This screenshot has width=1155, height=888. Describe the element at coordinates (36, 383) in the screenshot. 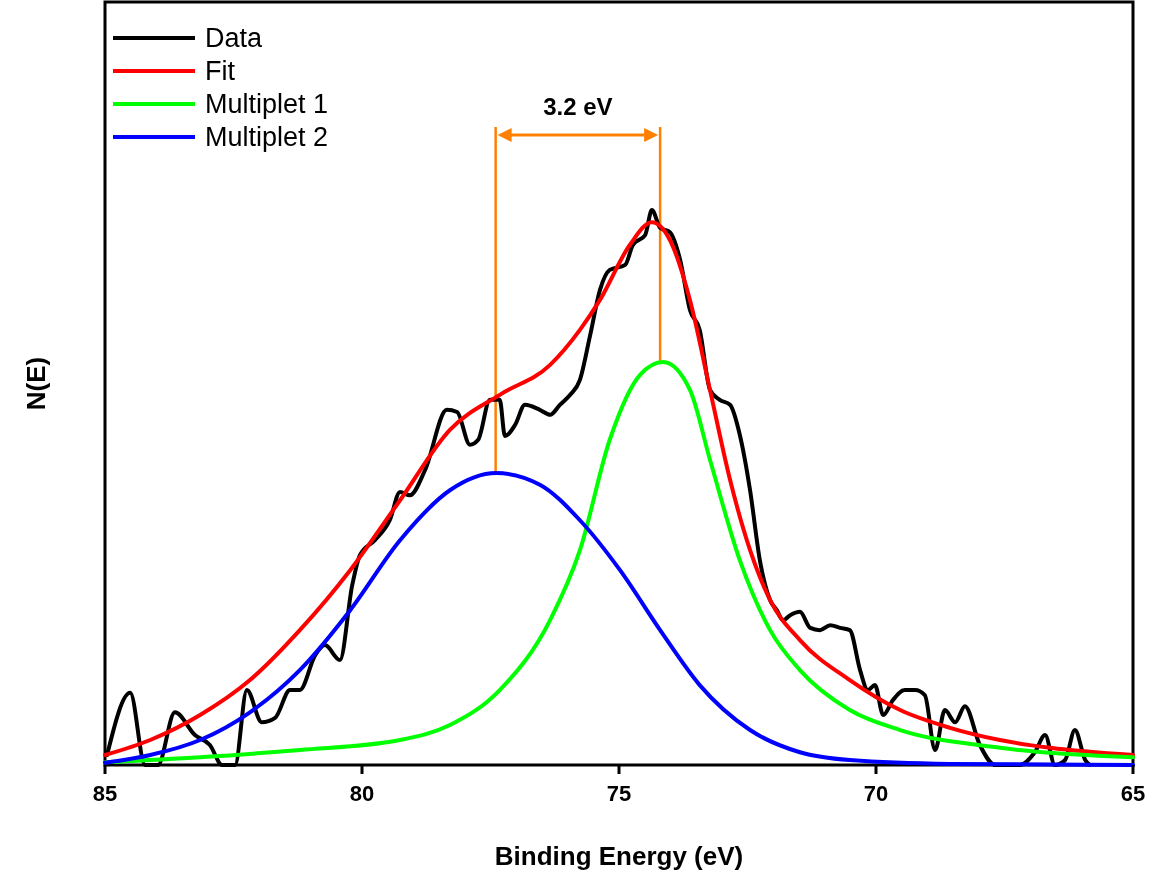

I see `y-axis-title: N(E)` at that location.